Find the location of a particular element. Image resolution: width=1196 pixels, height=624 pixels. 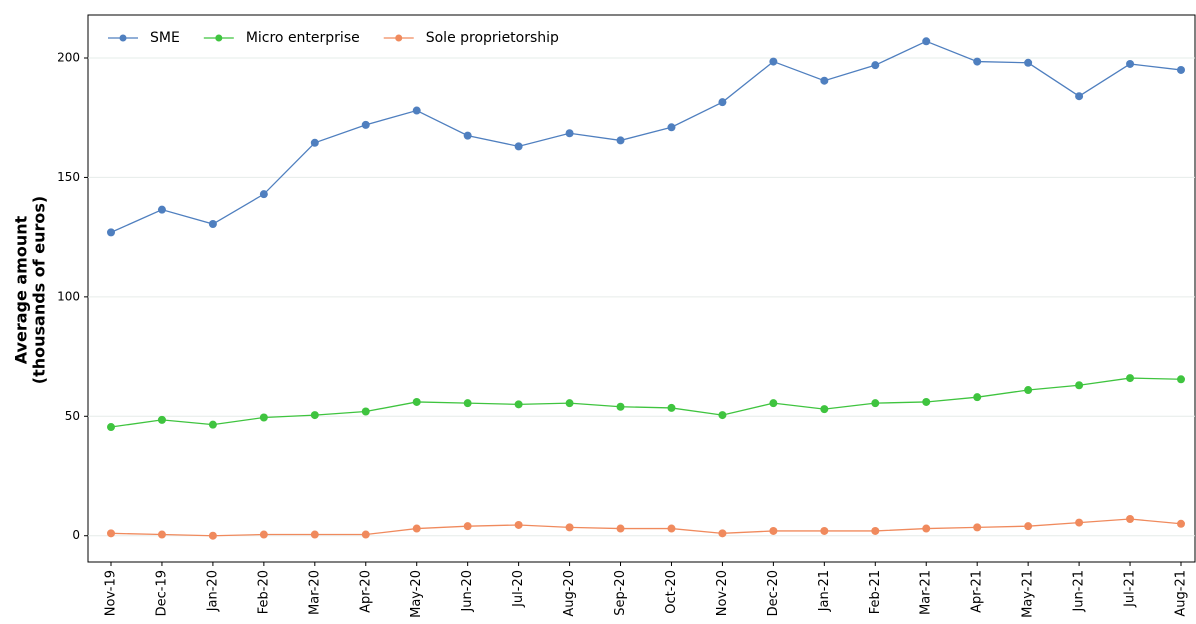

y-axis-label-line: (thousands of euros) is located at coordinates (39, 290).